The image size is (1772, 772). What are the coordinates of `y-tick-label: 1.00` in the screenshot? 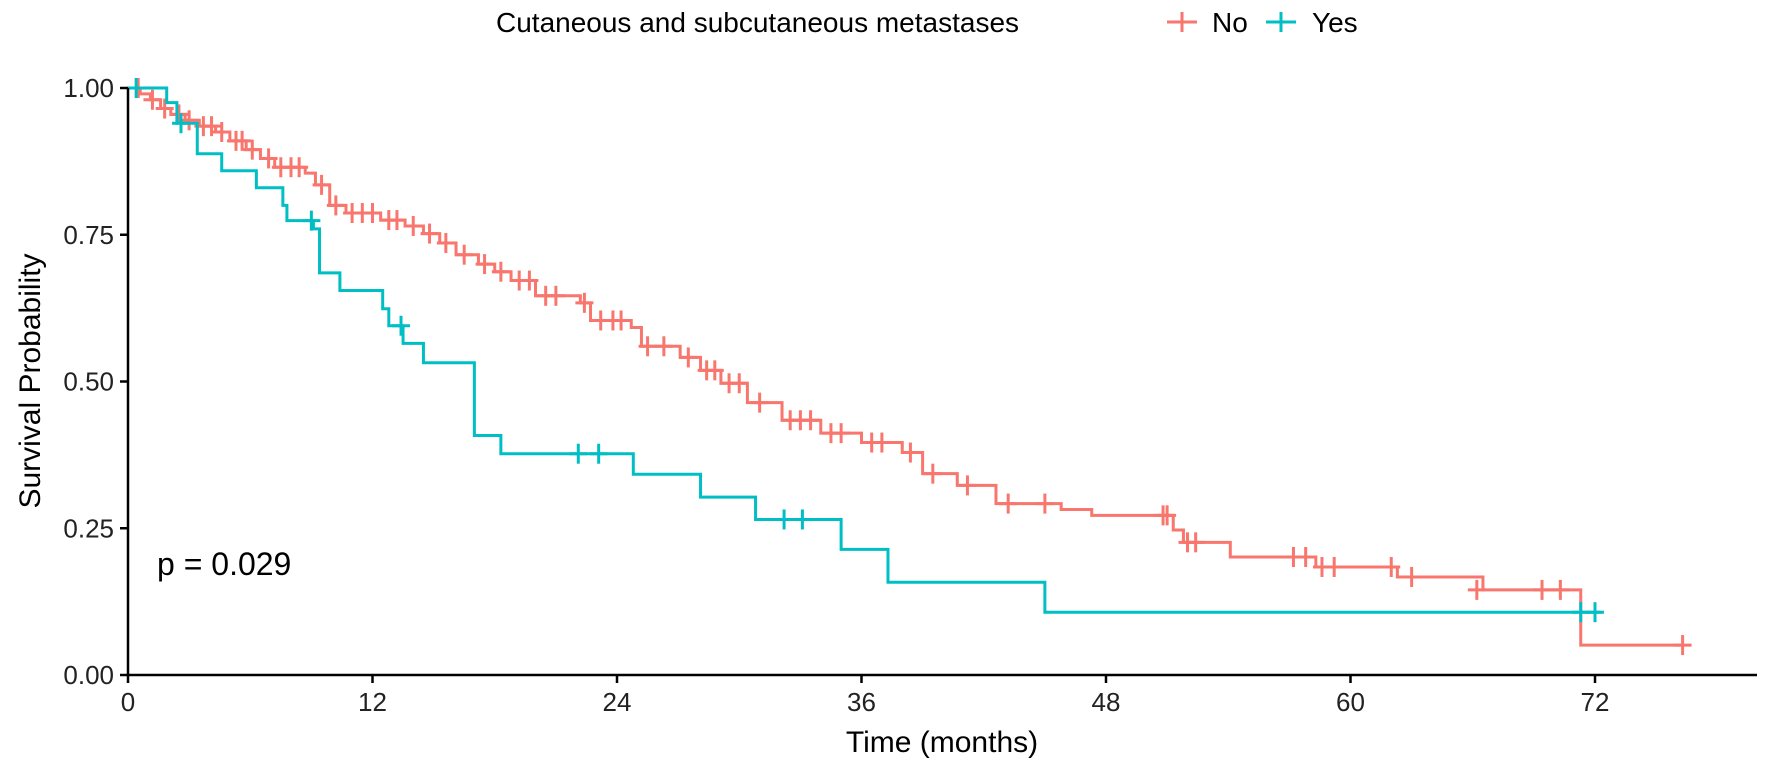 It's located at (88, 88).